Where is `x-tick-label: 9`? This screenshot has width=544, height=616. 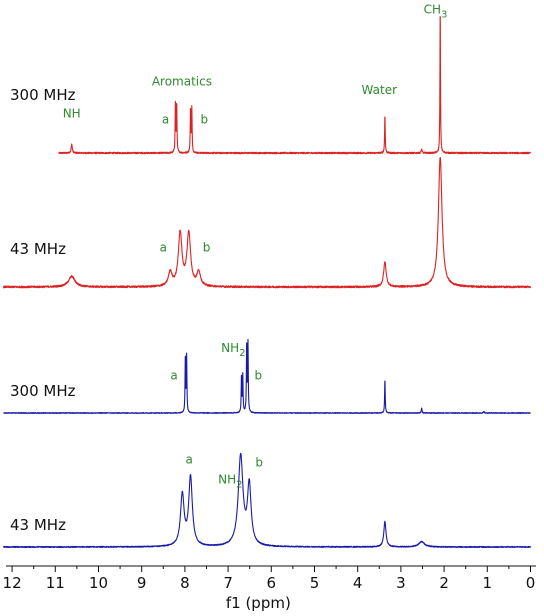 x-tick-label: 9 is located at coordinates (142, 583).